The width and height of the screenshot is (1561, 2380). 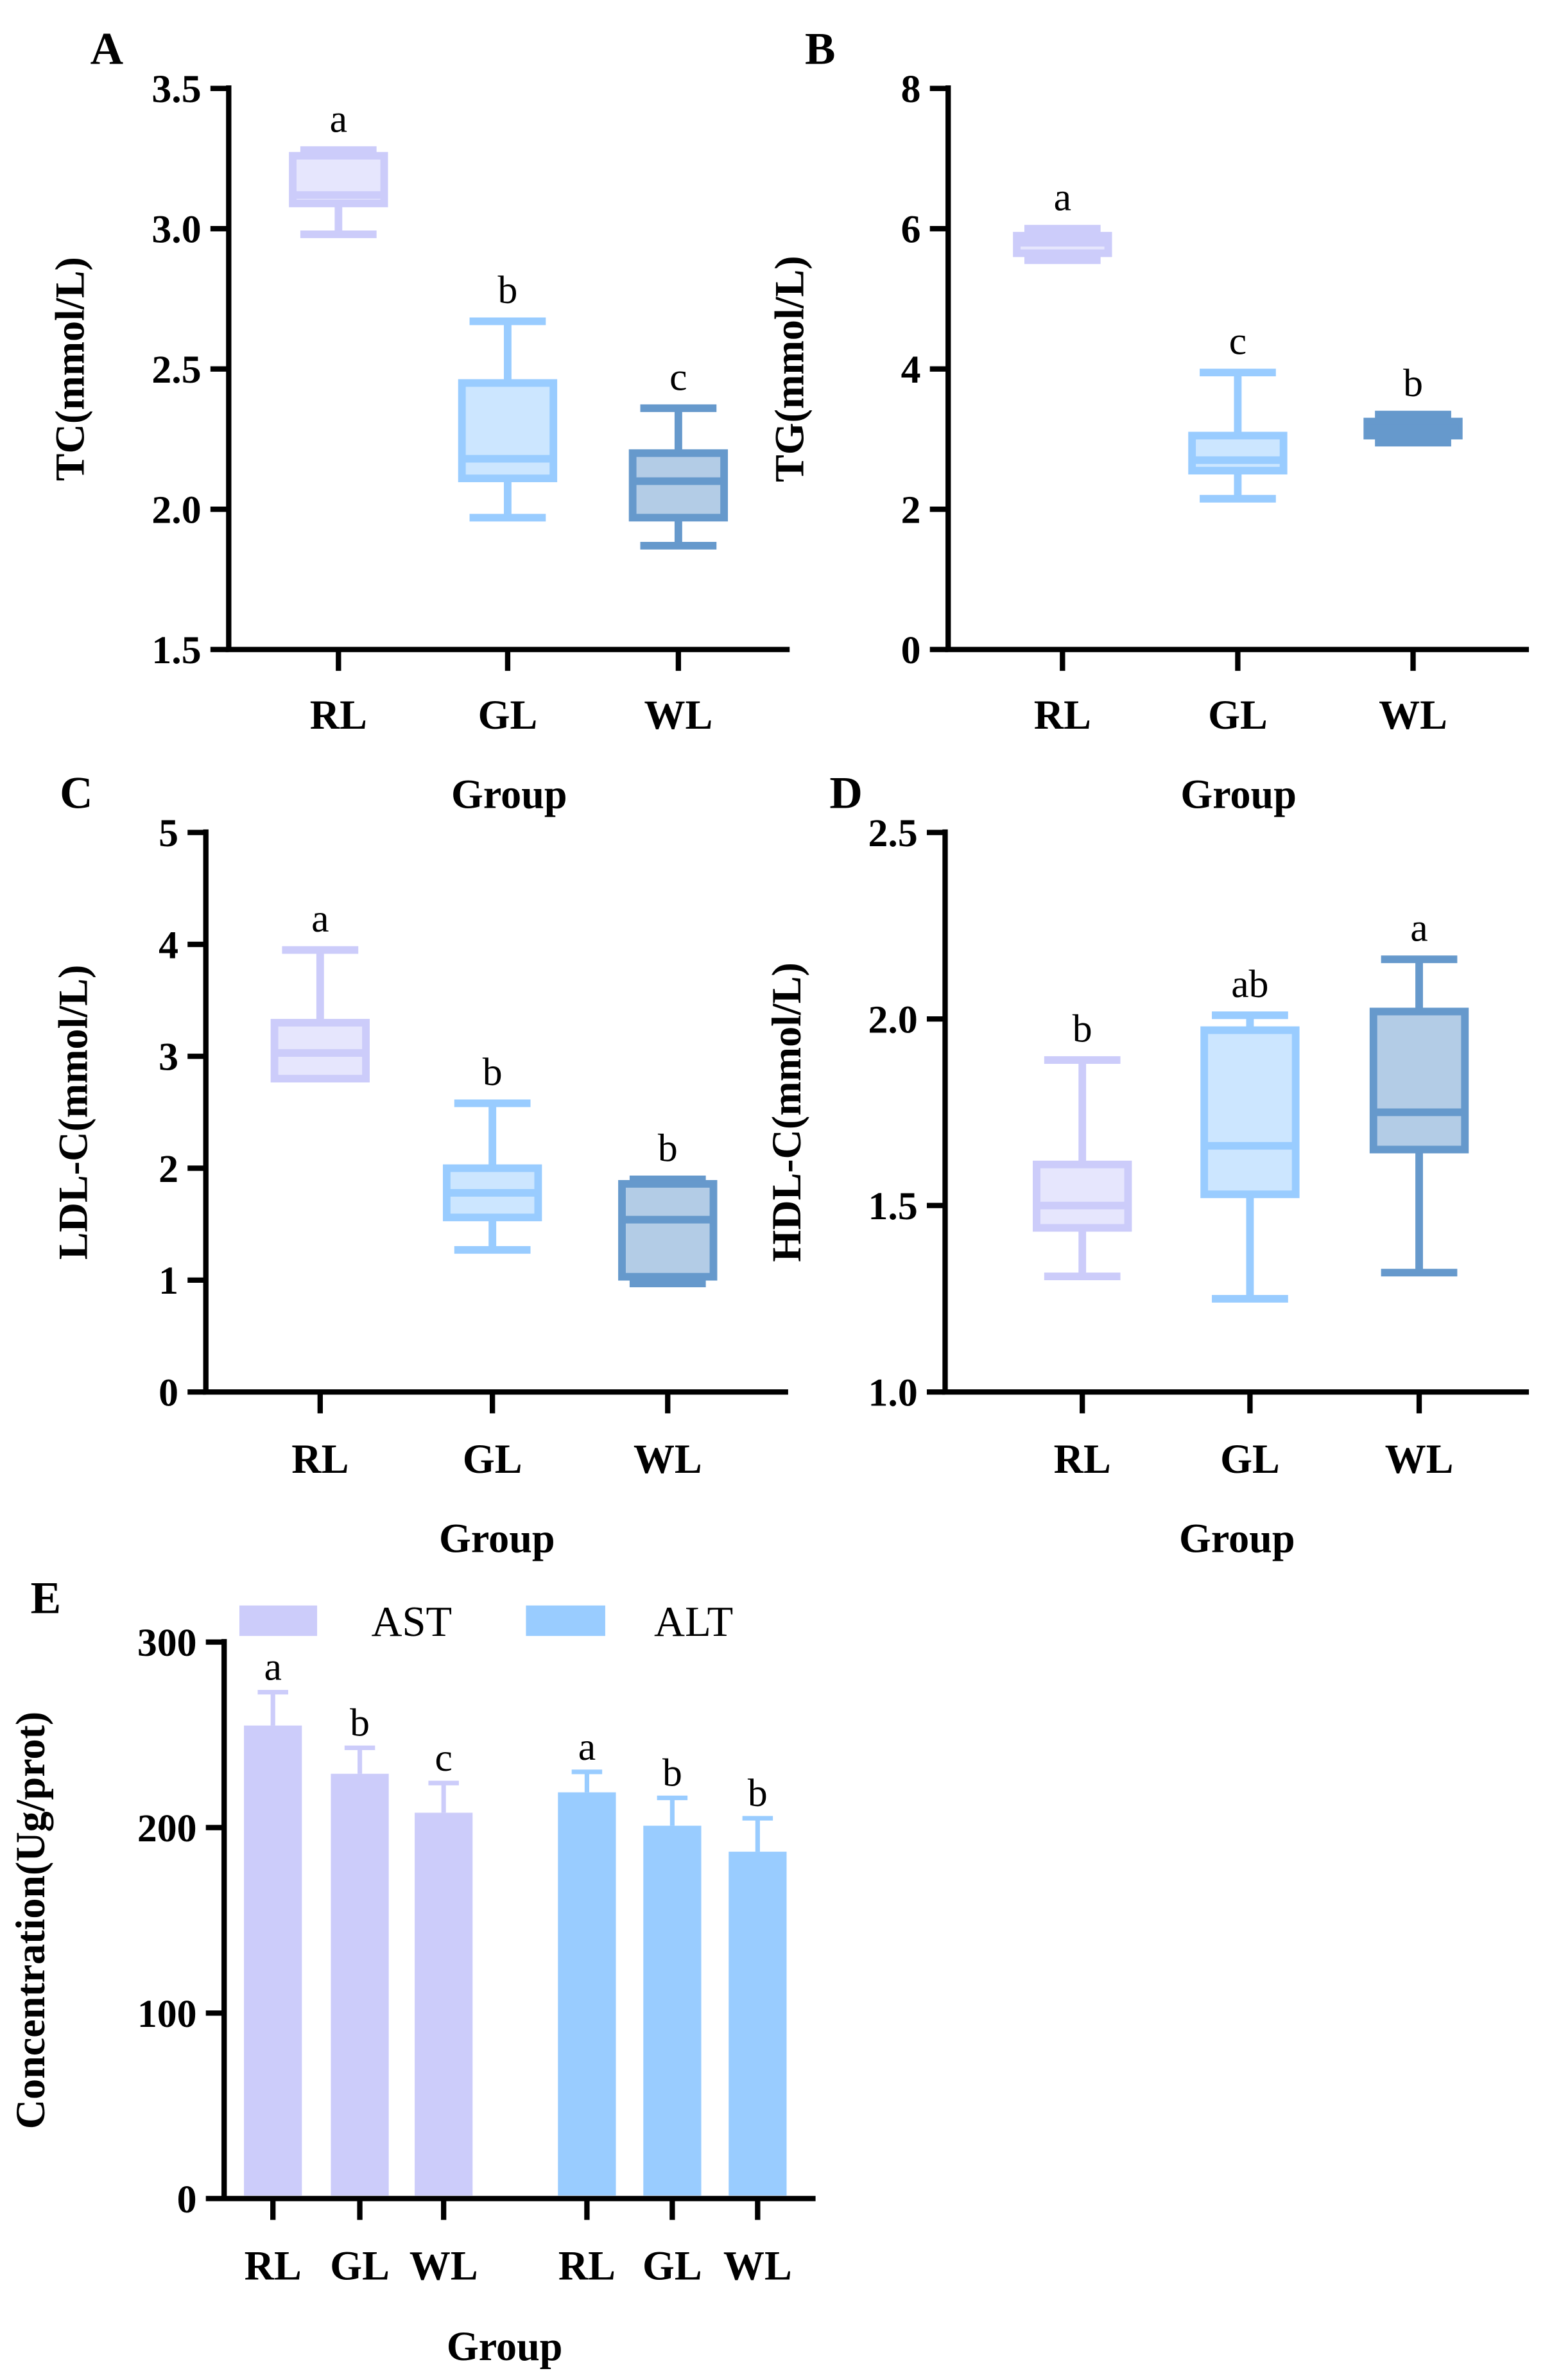 I want to click on panel-letter: D, so click(x=845, y=794).